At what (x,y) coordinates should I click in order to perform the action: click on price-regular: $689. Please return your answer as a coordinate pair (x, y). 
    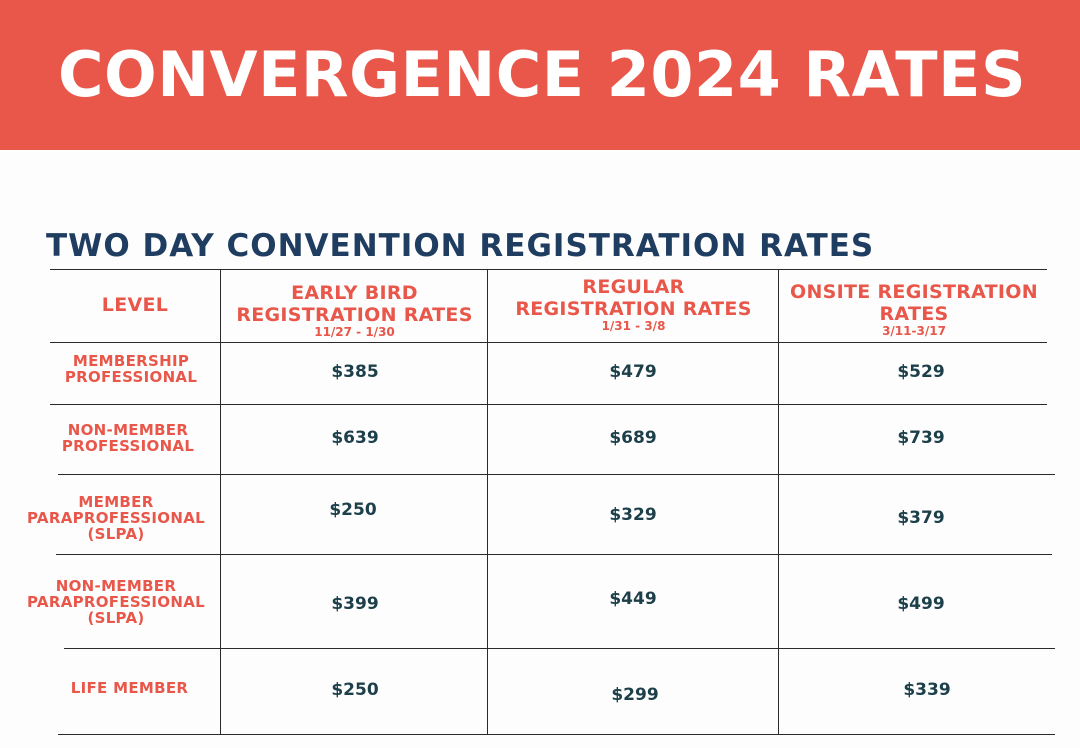
    Looking at the image, I should click on (633, 438).